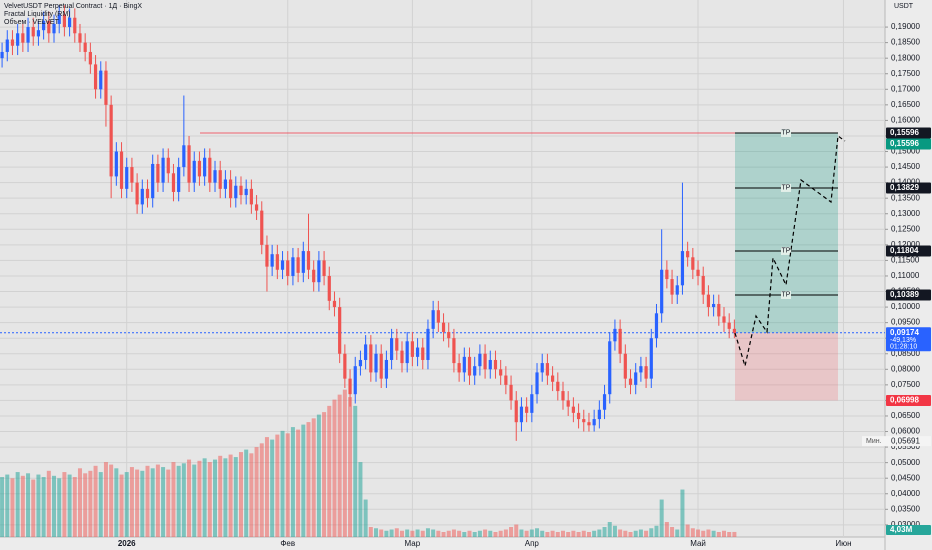 Image resolution: width=932 pixels, height=550 pixels. I want to click on tp-label: TP, so click(786, 250).